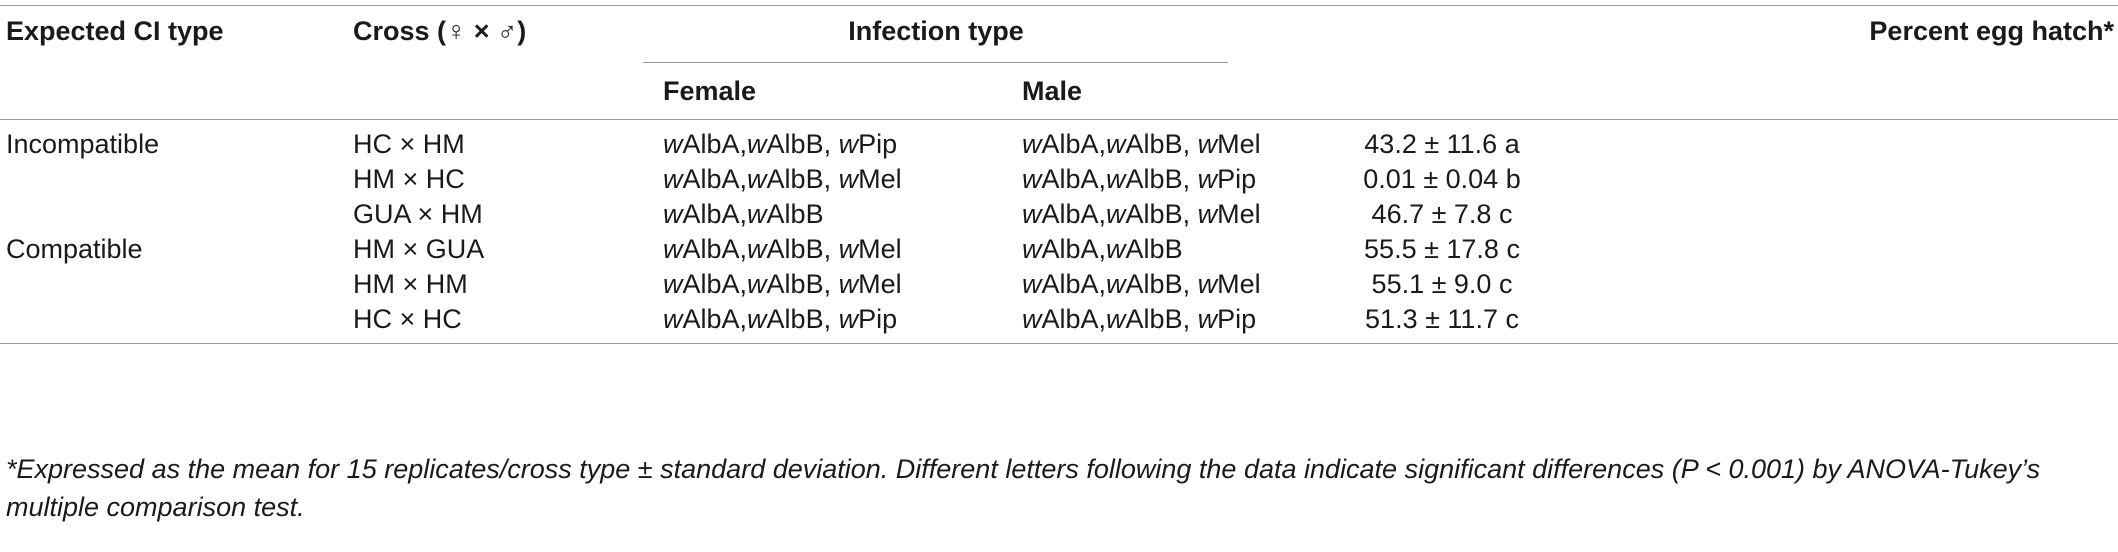 The image size is (2118, 552). I want to click on cell-cross: HC × HM, so click(409, 144).